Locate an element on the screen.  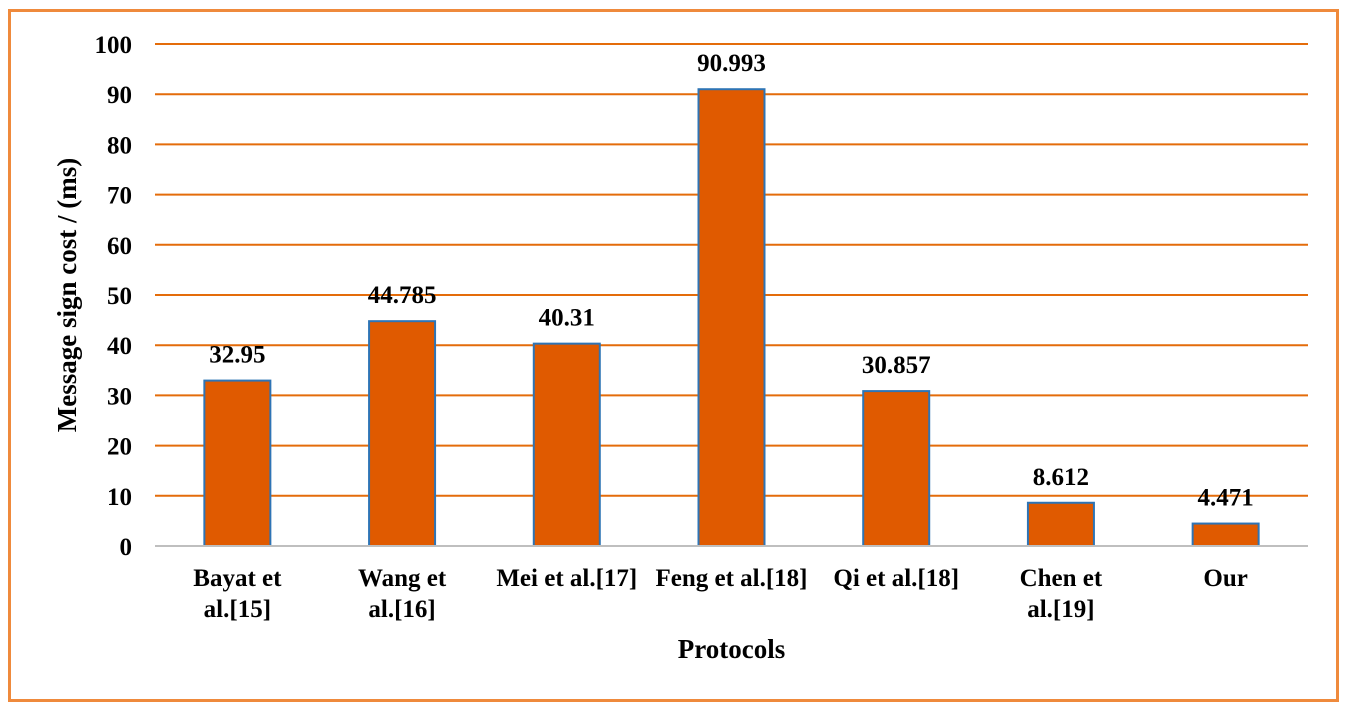
data-label: 90.993 is located at coordinates (731, 63).